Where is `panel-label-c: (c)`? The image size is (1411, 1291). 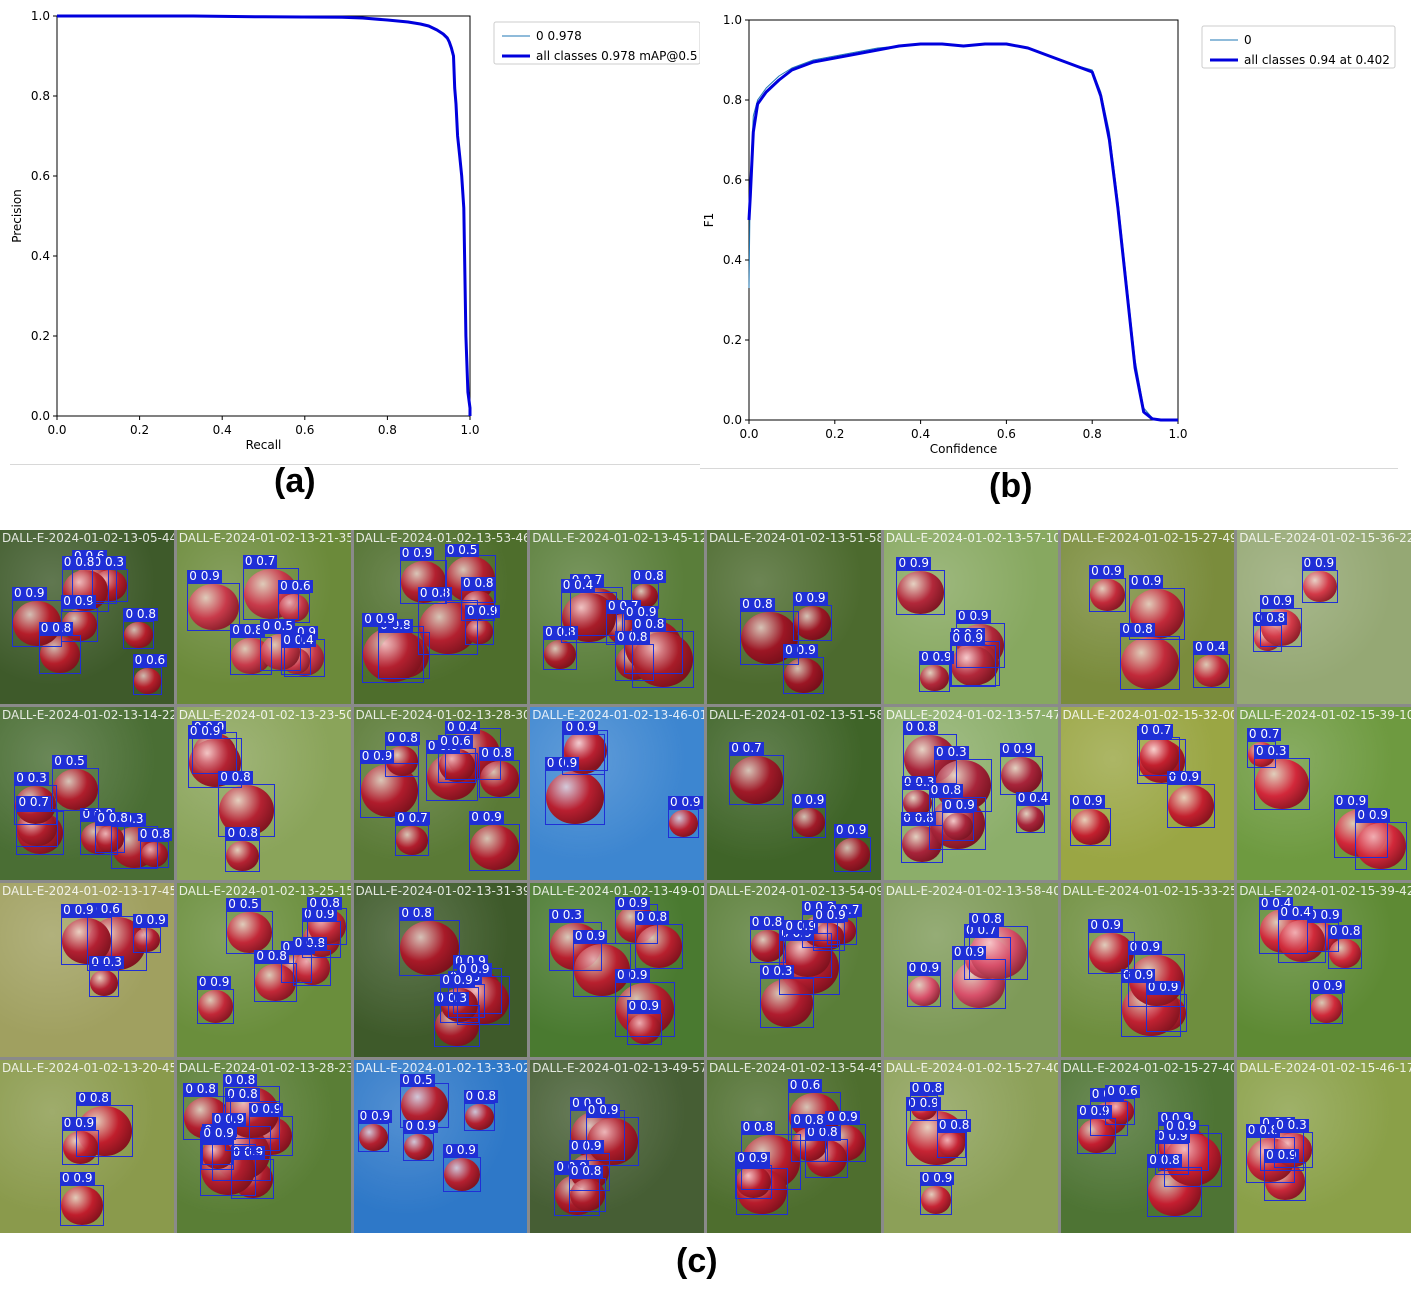 panel-label-c: (c) is located at coordinates (697, 1261).